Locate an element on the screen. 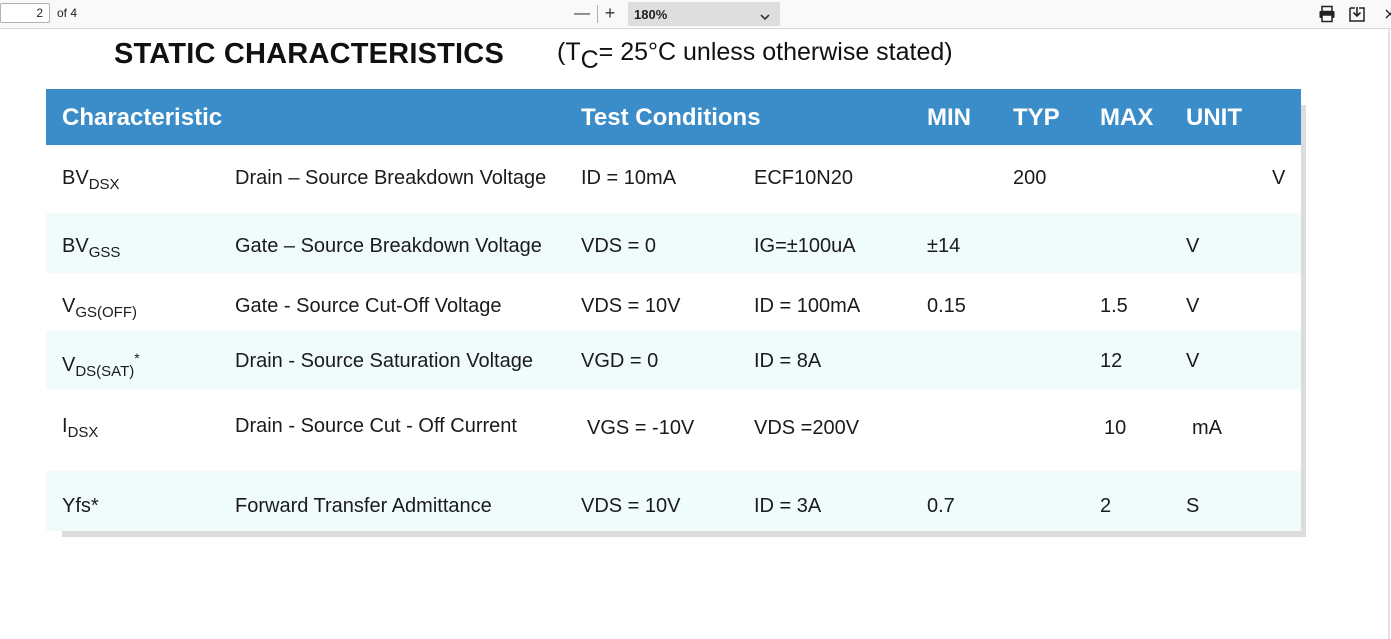  typ-cell: 200 is located at coordinates (1030, 178).